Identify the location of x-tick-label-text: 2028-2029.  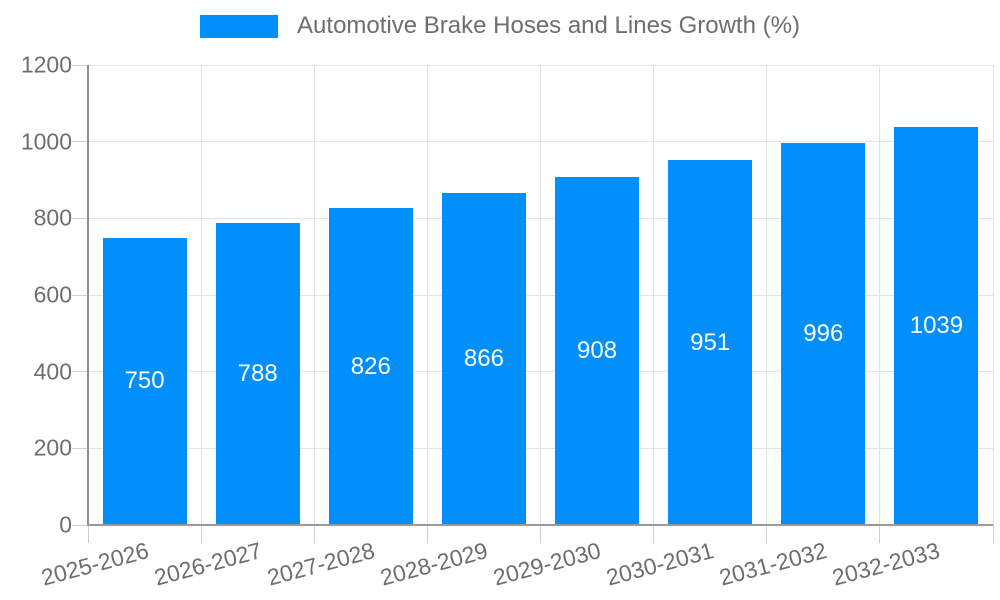
(434, 564).